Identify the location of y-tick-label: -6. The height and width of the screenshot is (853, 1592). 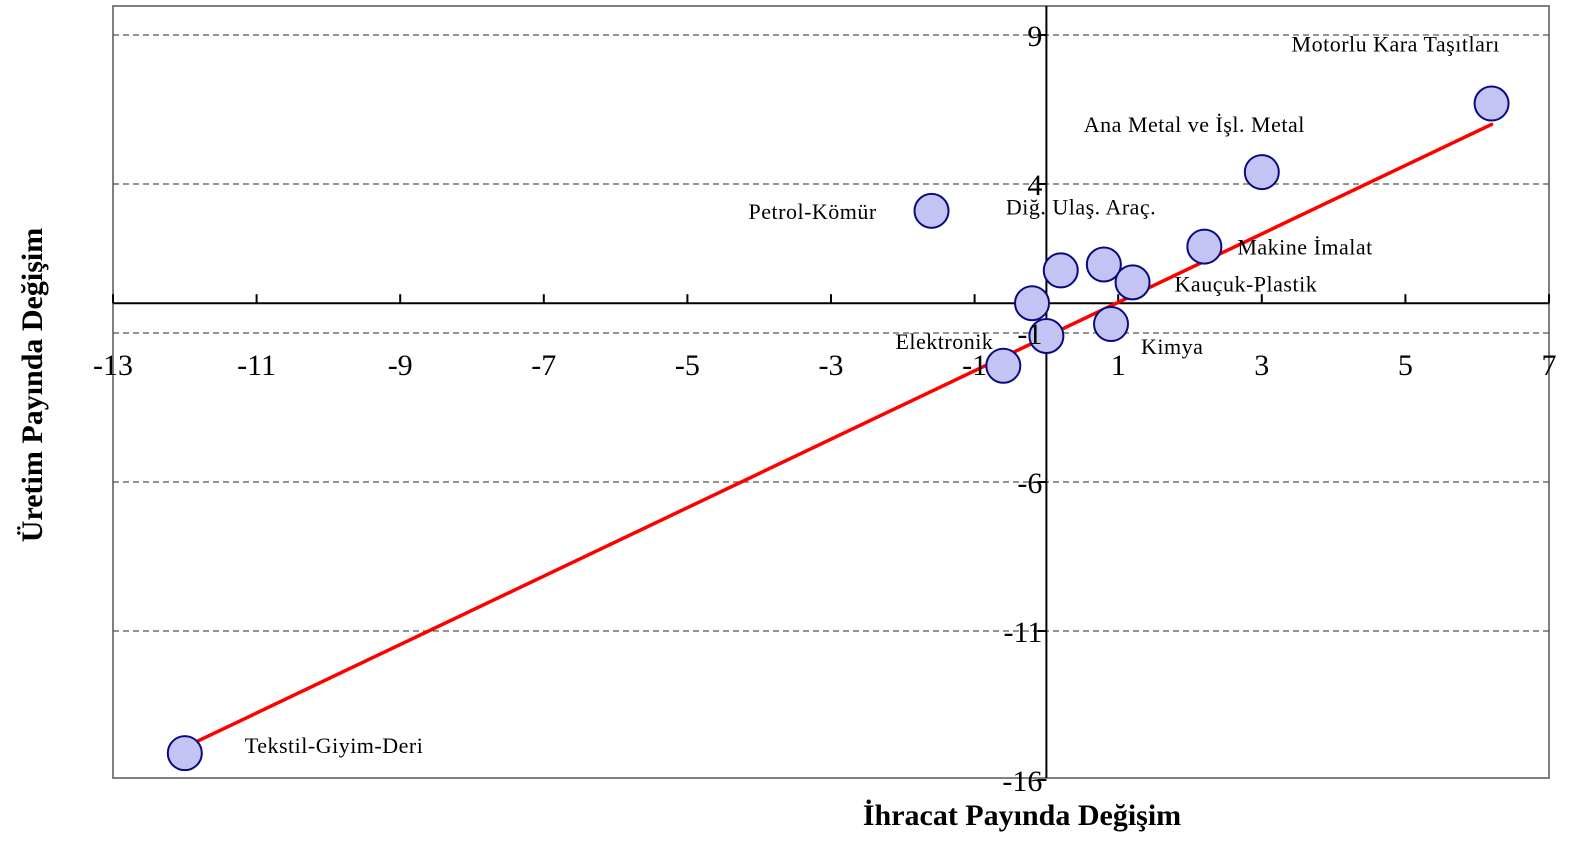
(1029, 483).